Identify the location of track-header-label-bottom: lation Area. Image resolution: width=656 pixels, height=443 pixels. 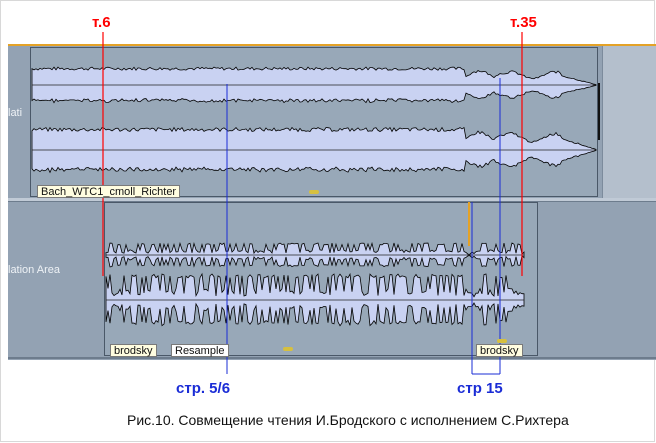
(34, 270).